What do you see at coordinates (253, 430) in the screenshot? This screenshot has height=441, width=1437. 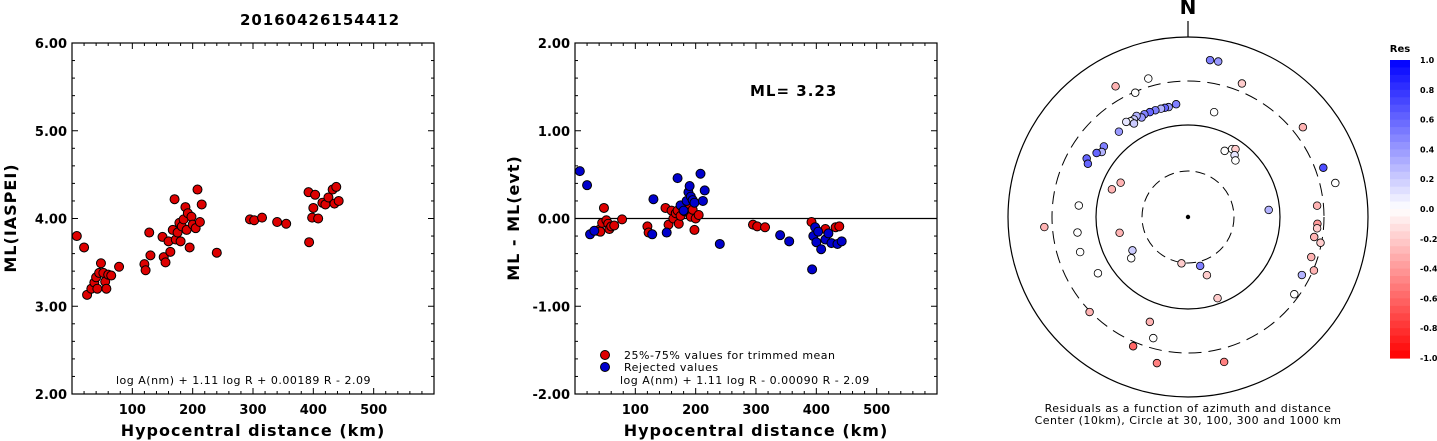 I see `ml-x-axis-label: Hypocentral distance (km)` at bounding box center [253, 430].